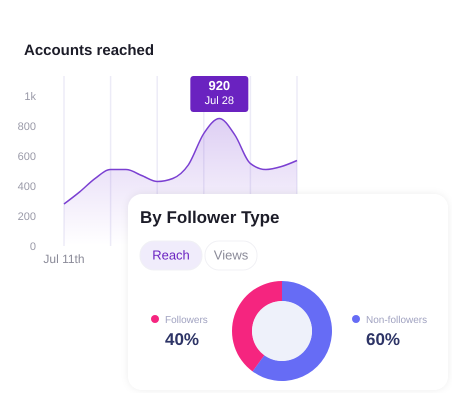 The width and height of the screenshot is (452, 393). What do you see at coordinates (64, 259) in the screenshot?
I see `x-tick-label: Jul 11th` at bounding box center [64, 259].